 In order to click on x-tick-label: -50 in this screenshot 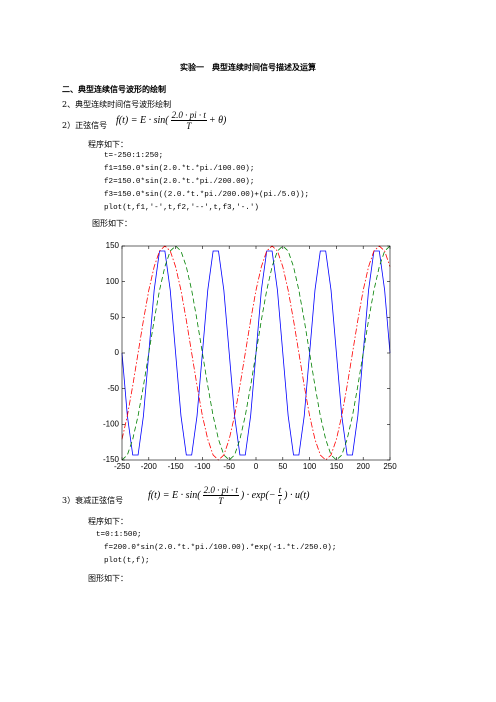, I will do `click(229, 466)`.